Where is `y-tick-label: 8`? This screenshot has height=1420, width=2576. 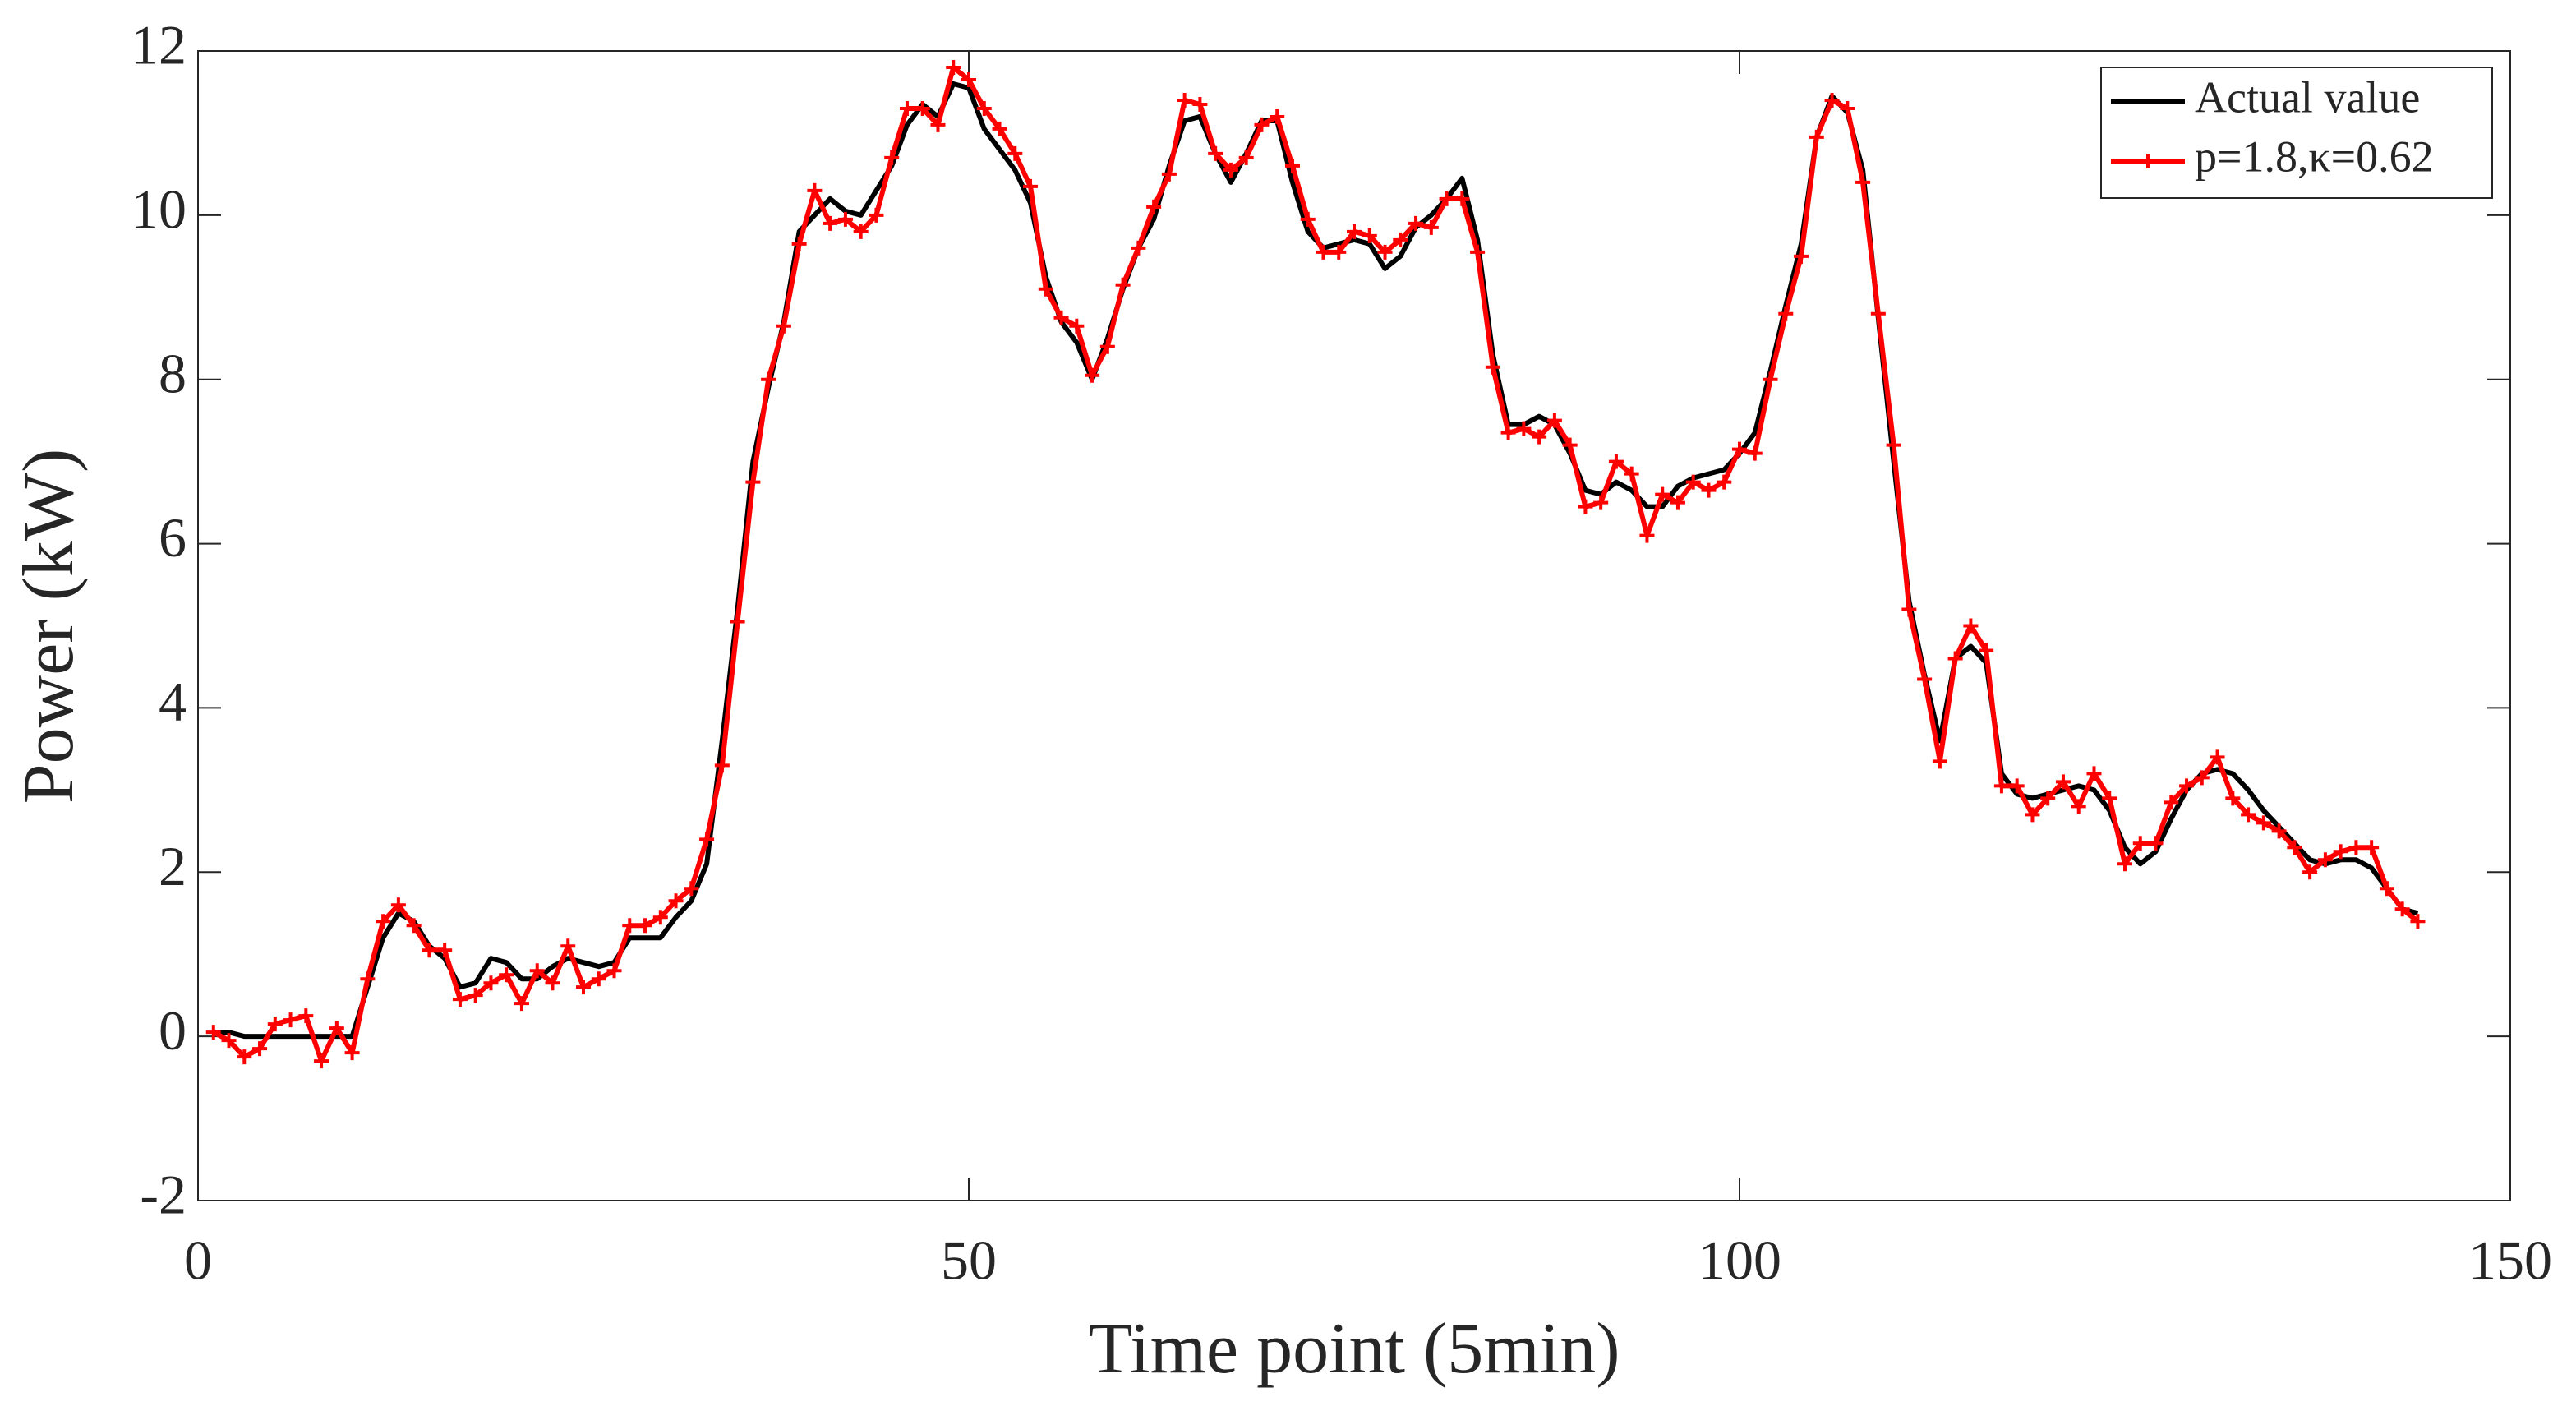 y-tick-label: 8 is located at coordinates (173, 373).